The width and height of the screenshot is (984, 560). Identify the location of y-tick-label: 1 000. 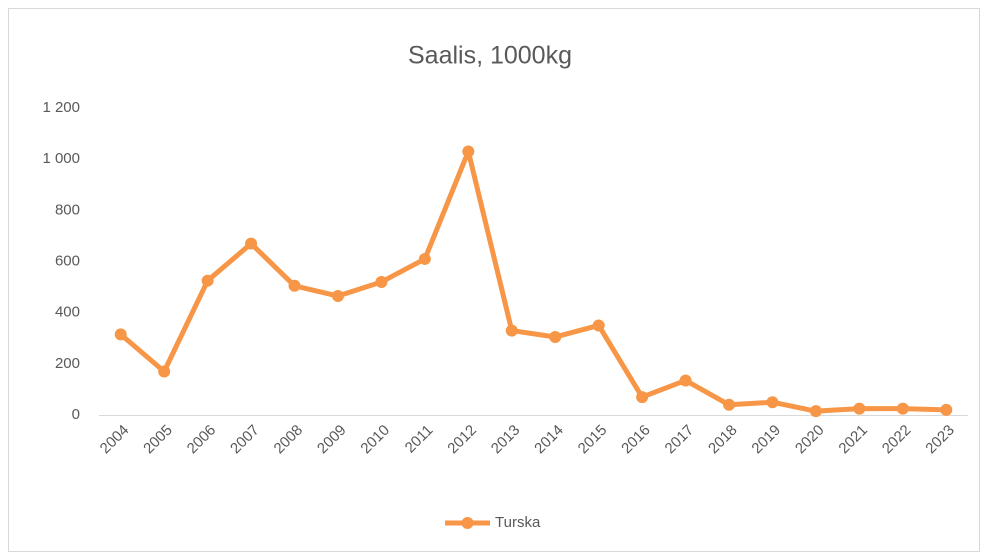
(61, 158).